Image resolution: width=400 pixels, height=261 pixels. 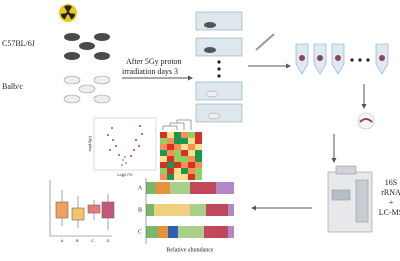 I want to click on volcano-plot, so click(x=125, y=144).